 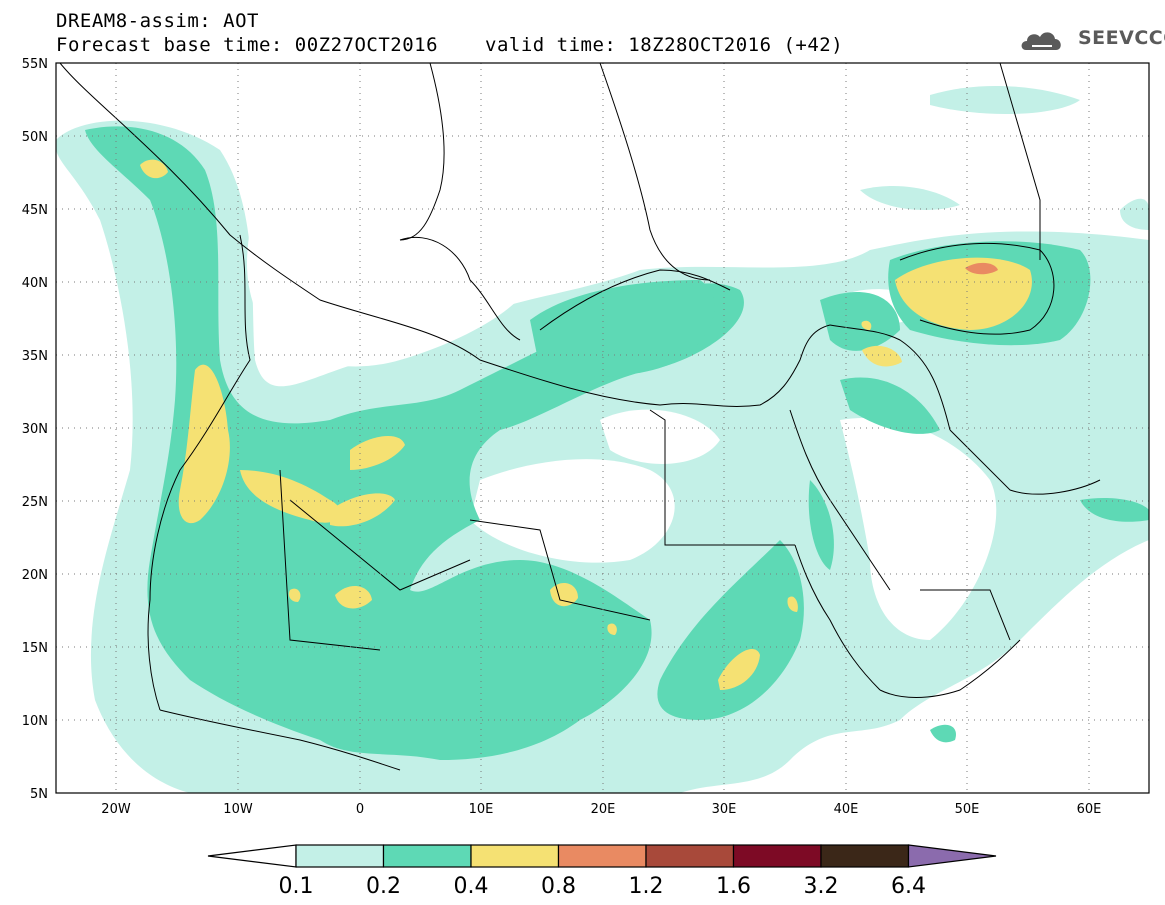 I want to click on lat-label: 35N, so click(x=35, y=356).